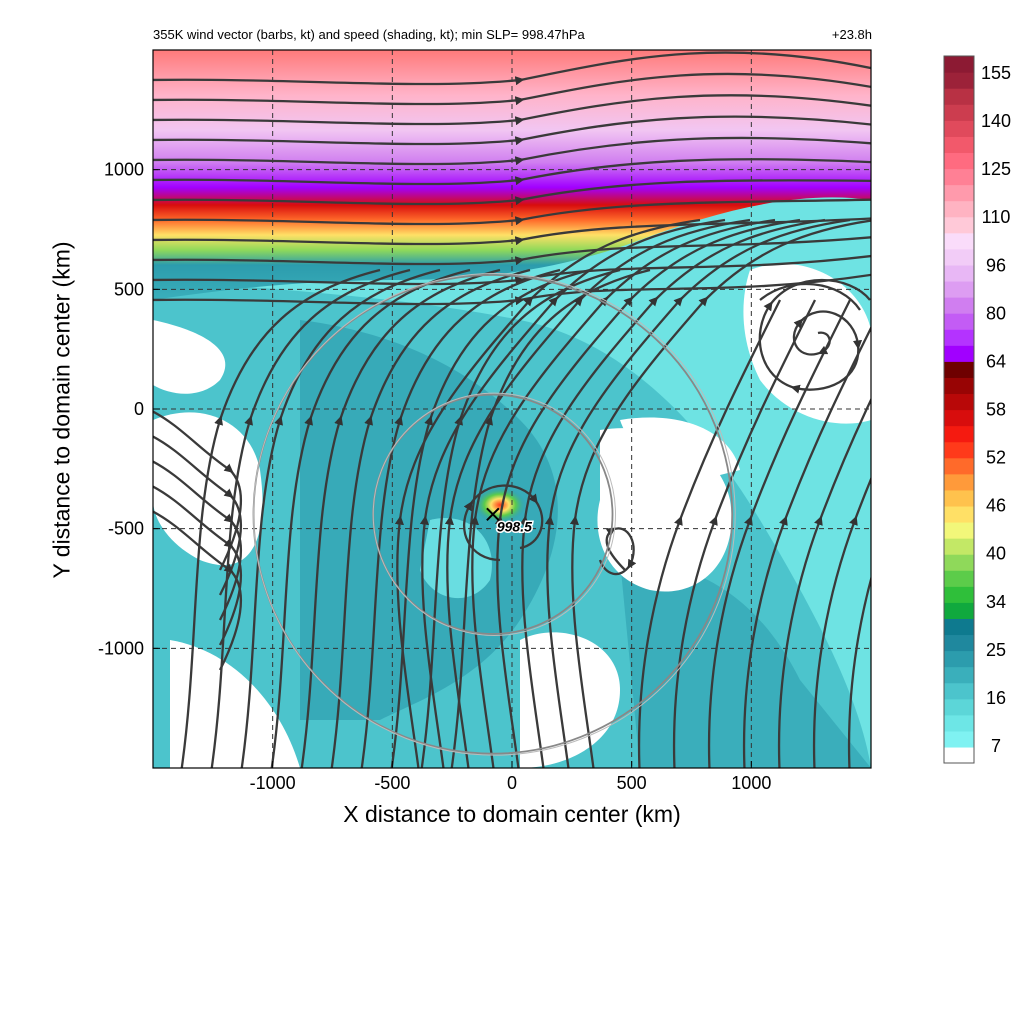 This screenshot has width=1024, height=1024. Describe the element at coordinates (996, 73) in the screenshot. I see `colorbar-tick-label: 155` at that location.